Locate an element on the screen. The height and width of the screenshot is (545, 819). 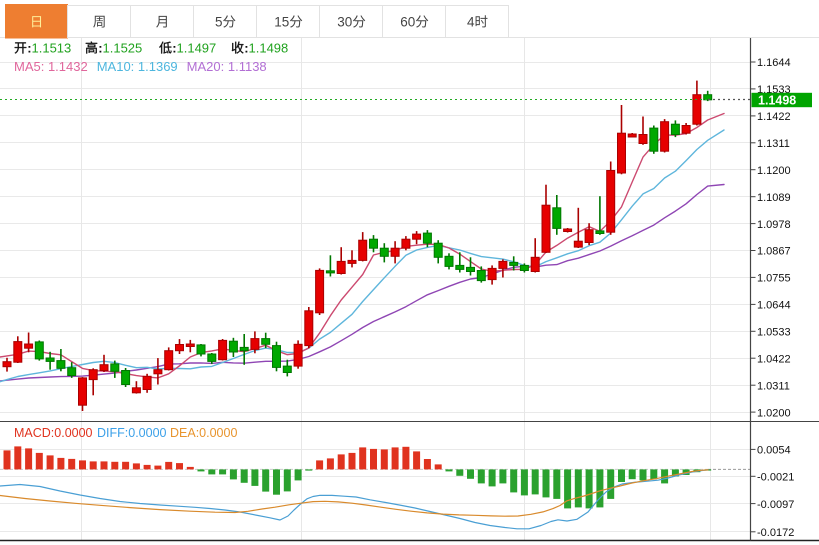
svg-text: 1.1513 is located at coordinates (52, 48).